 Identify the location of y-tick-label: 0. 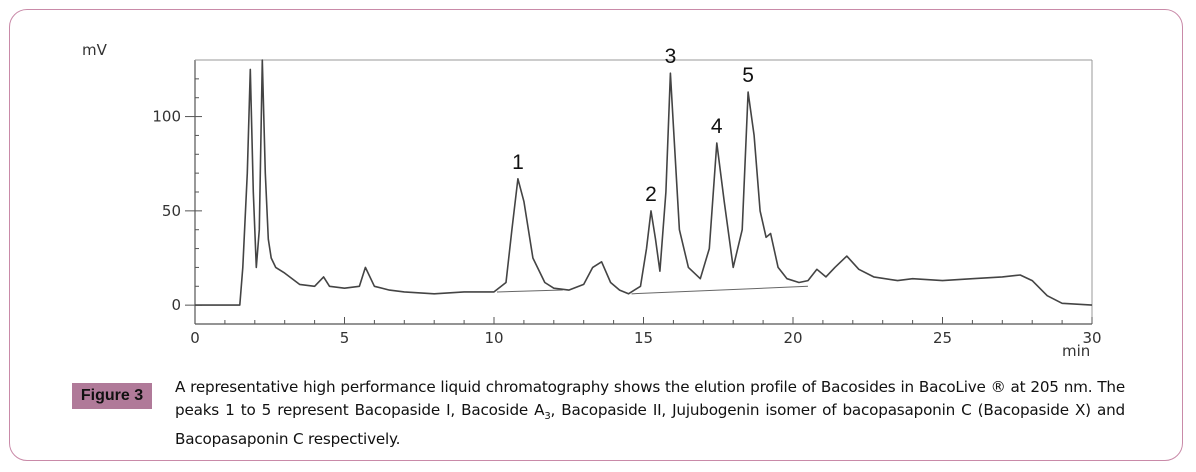
(176, 305).